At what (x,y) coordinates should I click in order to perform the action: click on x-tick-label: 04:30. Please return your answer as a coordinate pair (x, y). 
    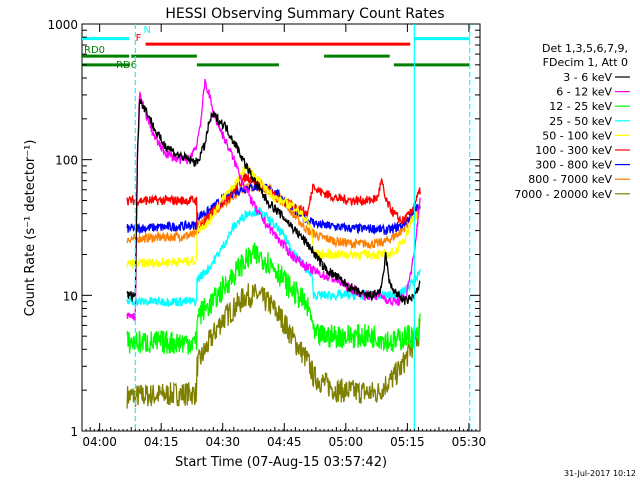
    Looking at the image, I should click on (222, 442).